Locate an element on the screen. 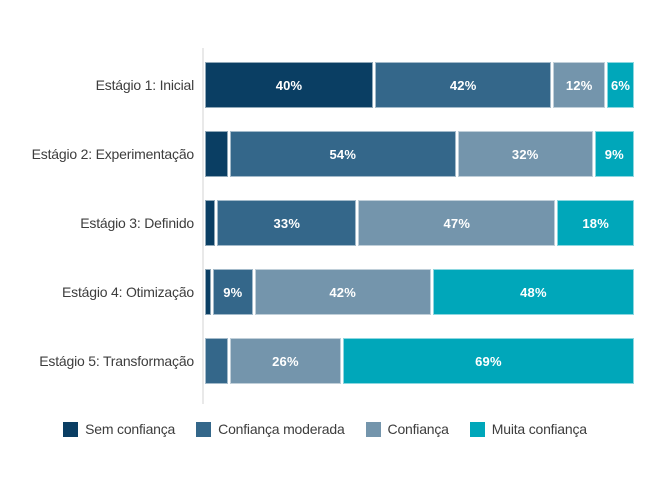  category-label: Estágio 4: Otimização is located at coordinates (128, 292).